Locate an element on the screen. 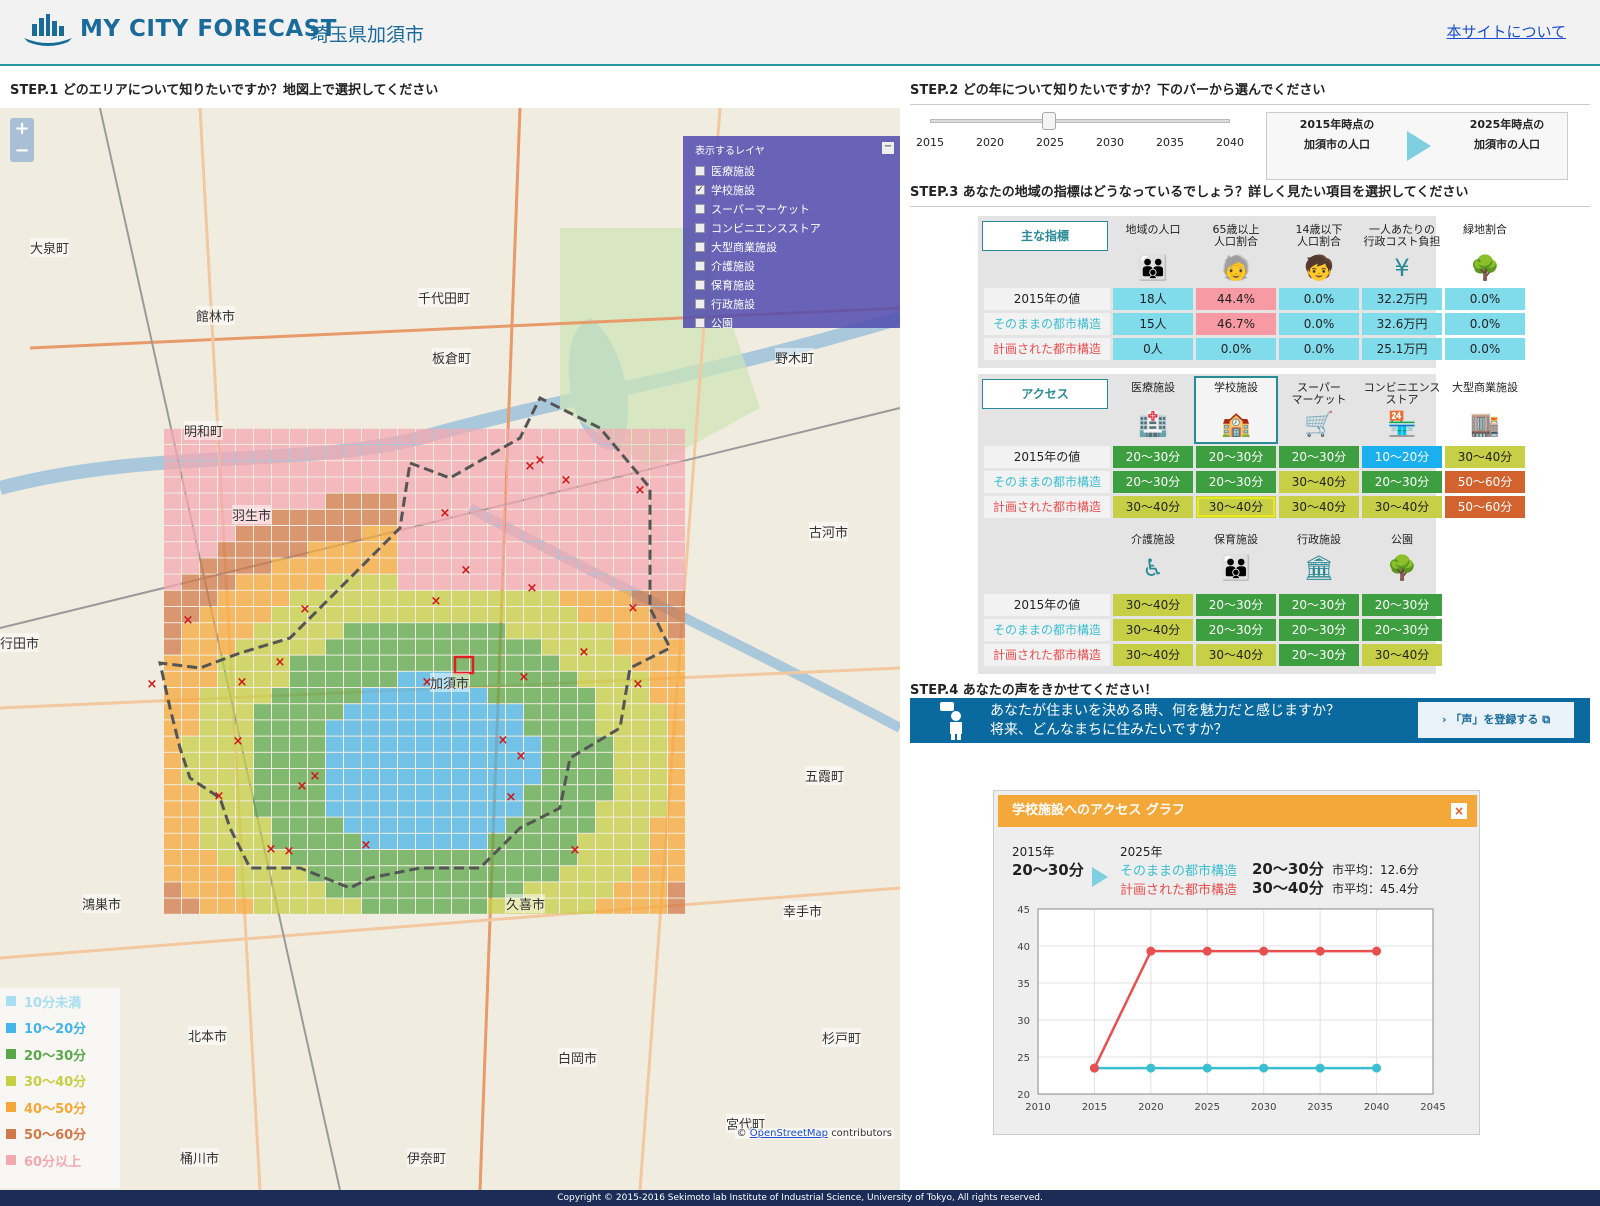  x-tick-label: 2030 is located at coordinates (1263, 1107).